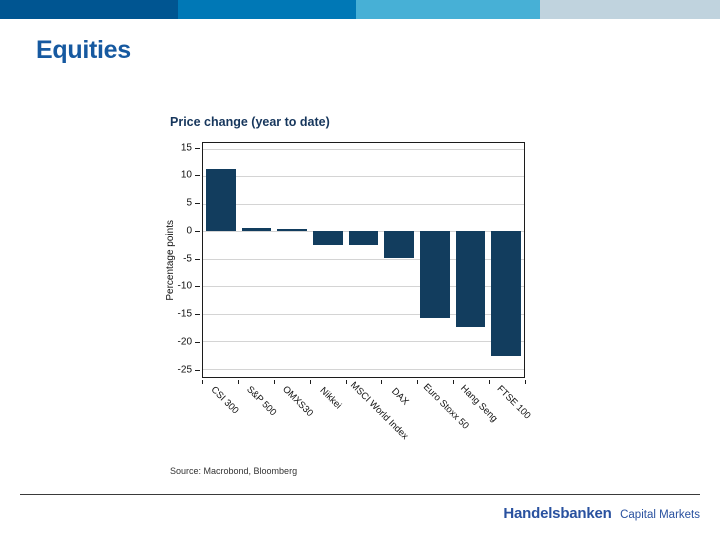 The width and height of the screenshot is (720, 540). Describe the element at coordinates (184, 370) in the screenshot. I see `y-tick-label--25: -25` at that location.